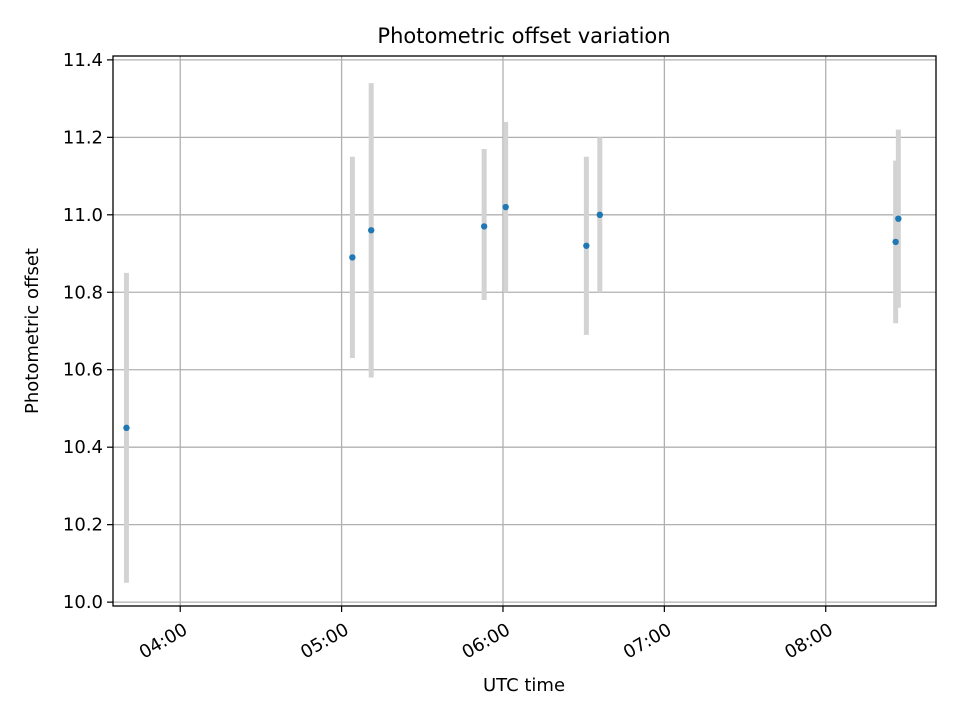 The height and width of the screenshot is (720, 960). What do you see at coordinates (83, 60) in the screenshot?
I see `y-tick-label: 11.4` at bounding box center [83, 60].